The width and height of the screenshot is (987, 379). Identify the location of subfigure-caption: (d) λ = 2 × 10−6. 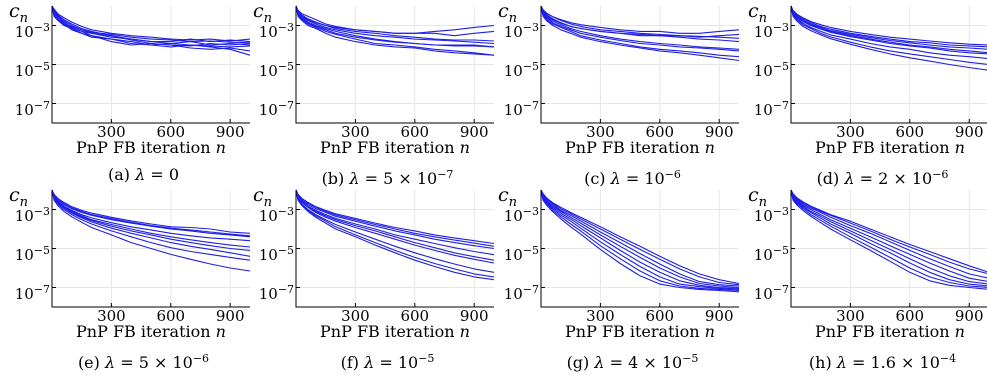
(882, 178).